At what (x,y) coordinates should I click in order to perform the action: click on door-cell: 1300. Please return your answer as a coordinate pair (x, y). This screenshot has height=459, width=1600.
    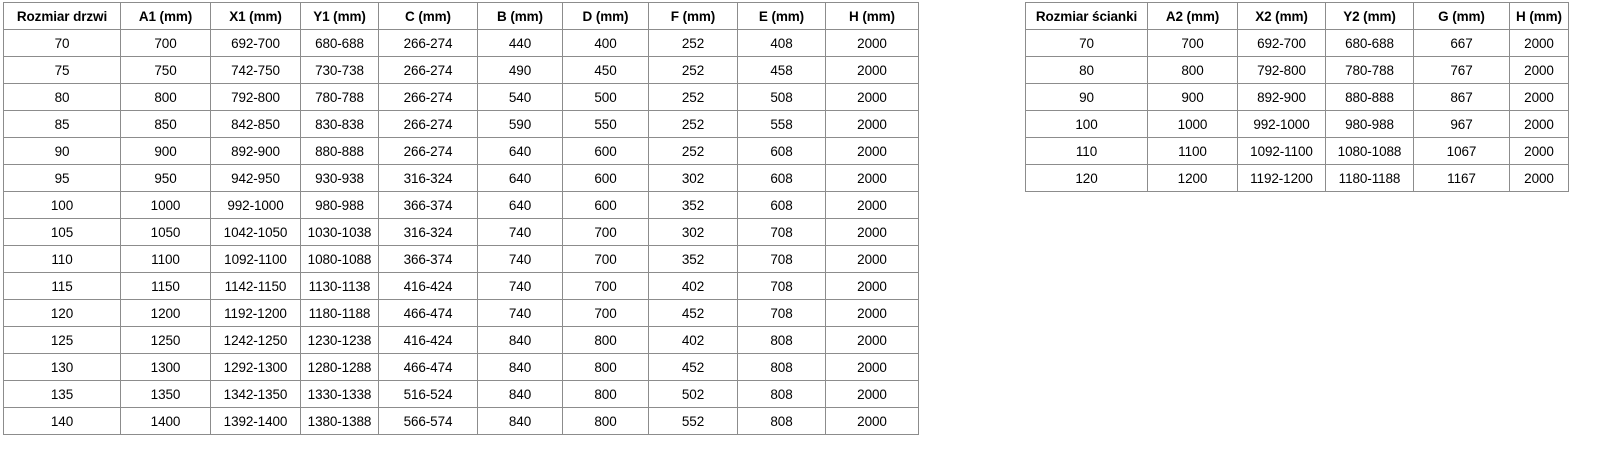
    Looking at the image, I should click on (165, 367).